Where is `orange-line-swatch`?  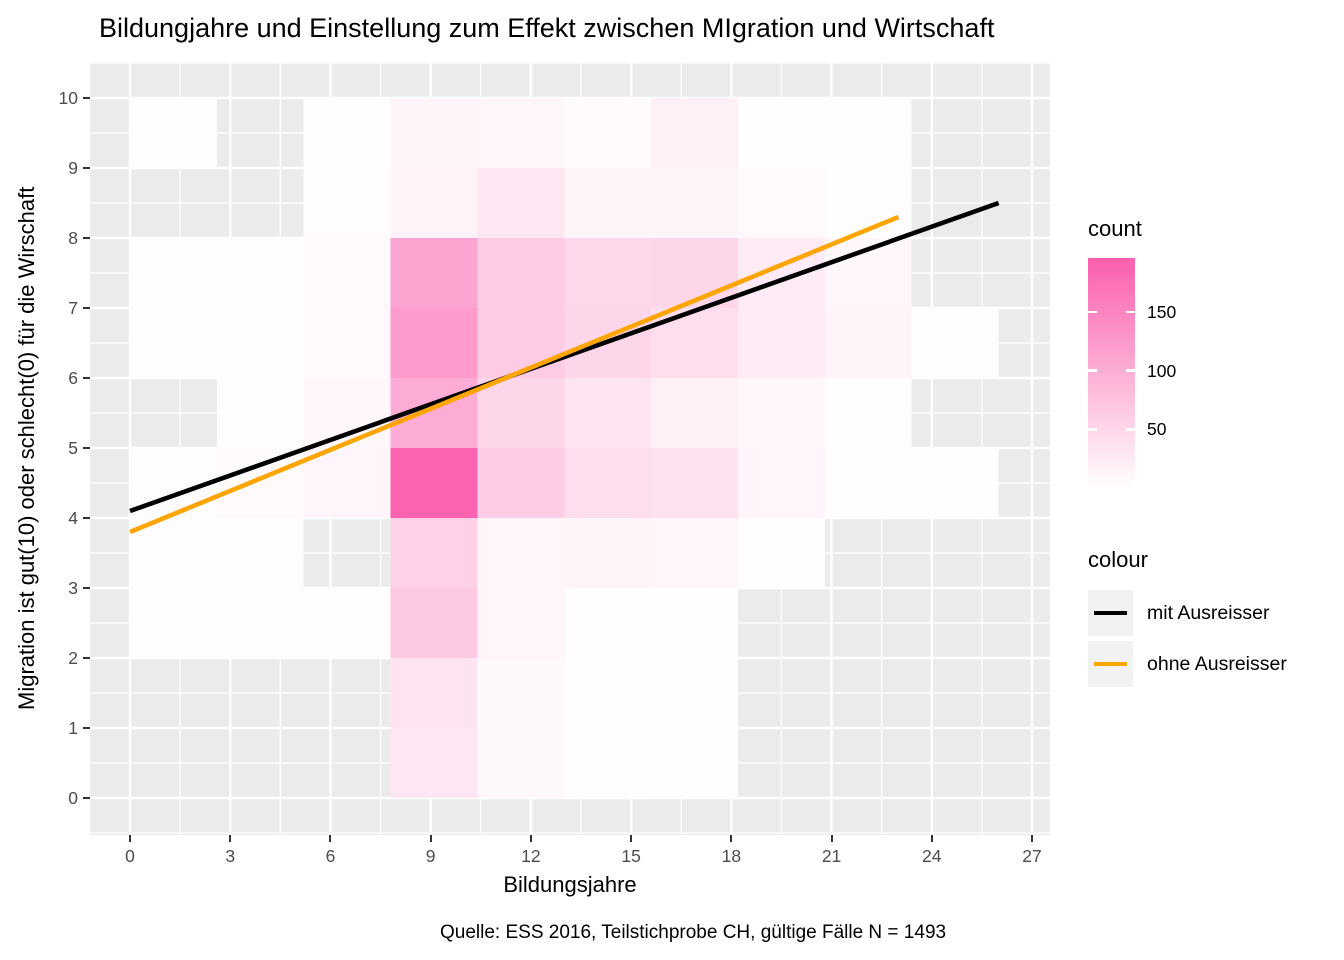
orange-line-swatch is located at coordinates (1110, 664).